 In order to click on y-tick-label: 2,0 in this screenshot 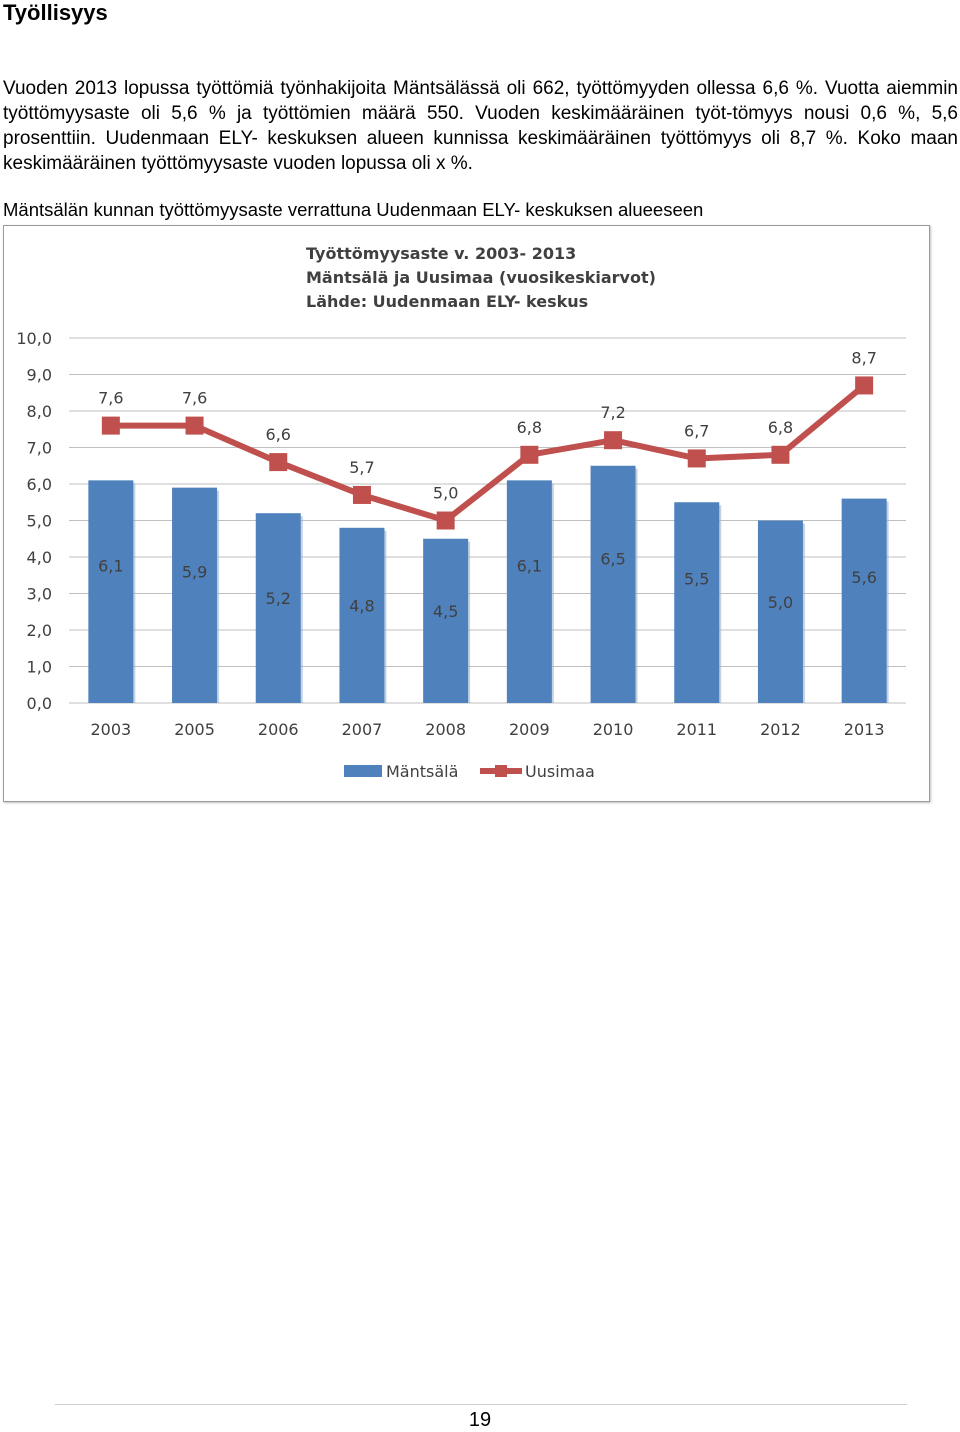, I will do `click(39, 630)`.